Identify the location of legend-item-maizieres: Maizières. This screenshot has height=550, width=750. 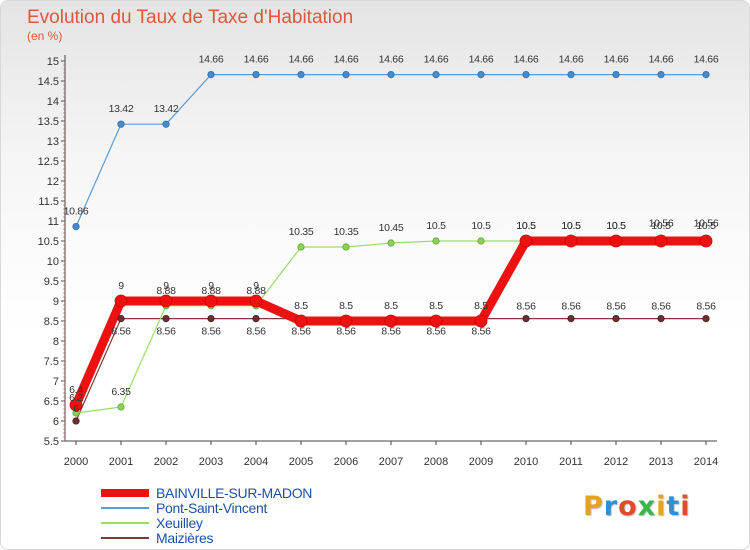
(231, 538).